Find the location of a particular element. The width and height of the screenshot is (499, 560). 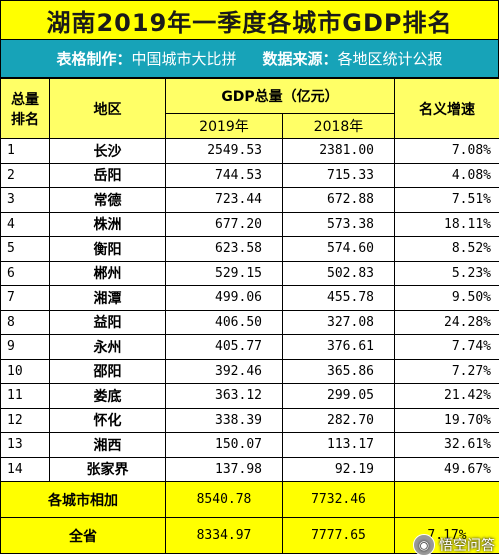

gdp-2018-cell: 92.19 is located at coordinates (338, 469).